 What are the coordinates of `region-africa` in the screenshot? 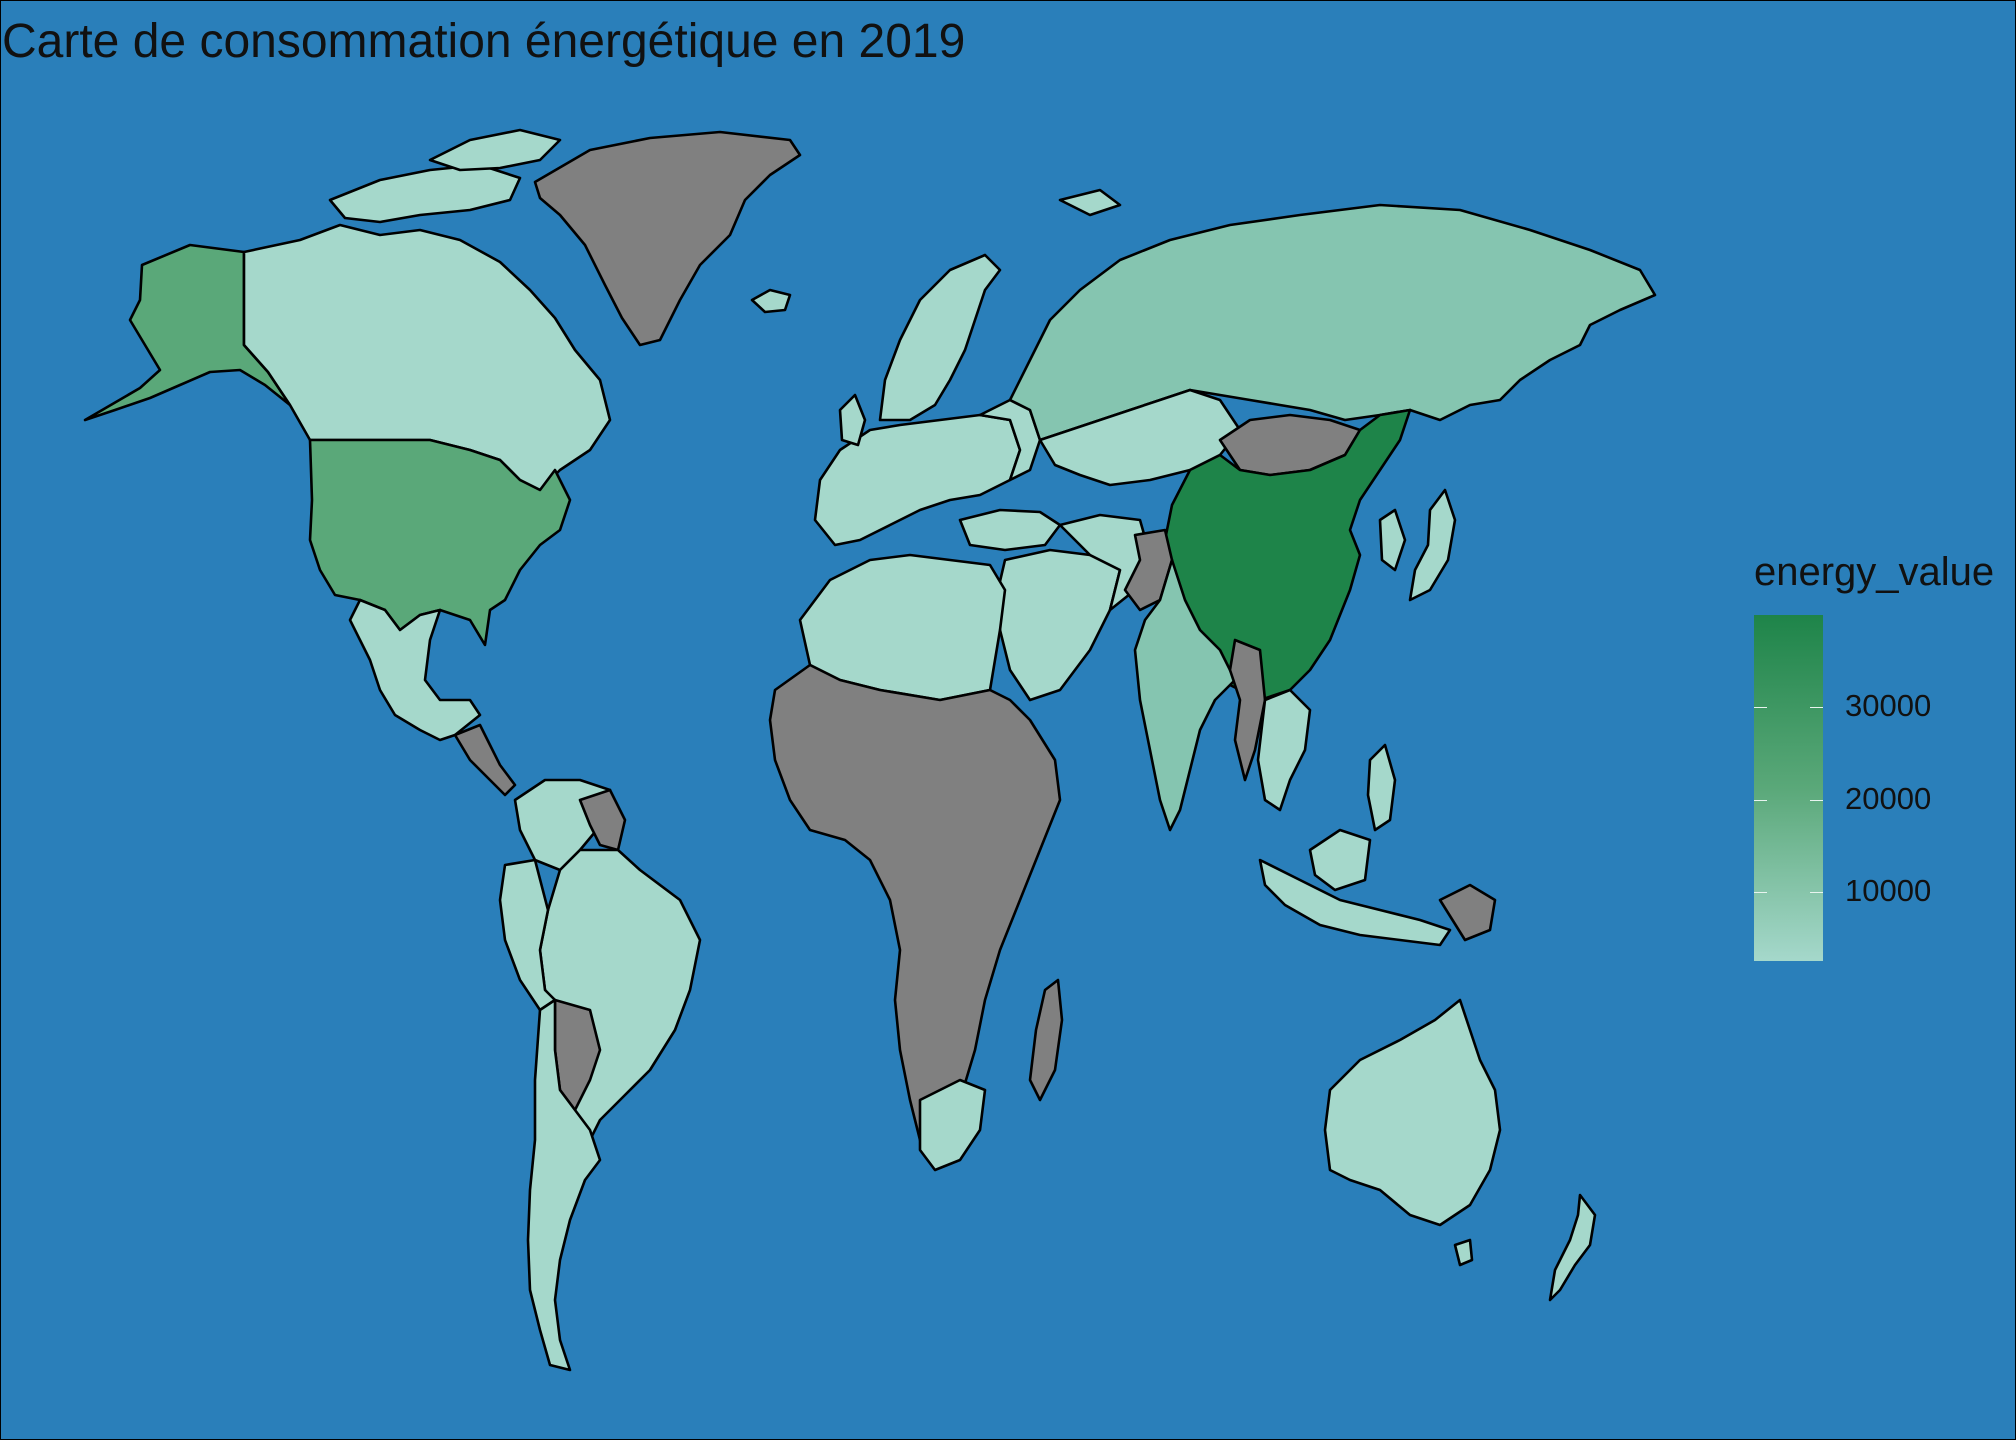 It's located at (915, 902).